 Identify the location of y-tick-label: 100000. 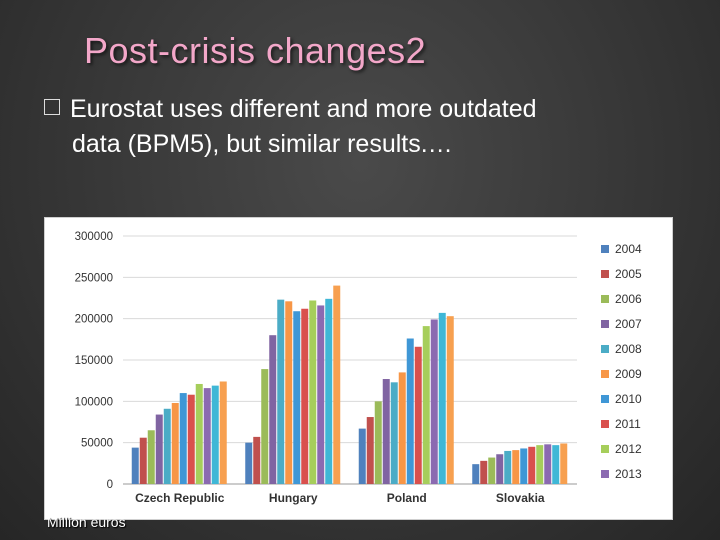
(94, 402).